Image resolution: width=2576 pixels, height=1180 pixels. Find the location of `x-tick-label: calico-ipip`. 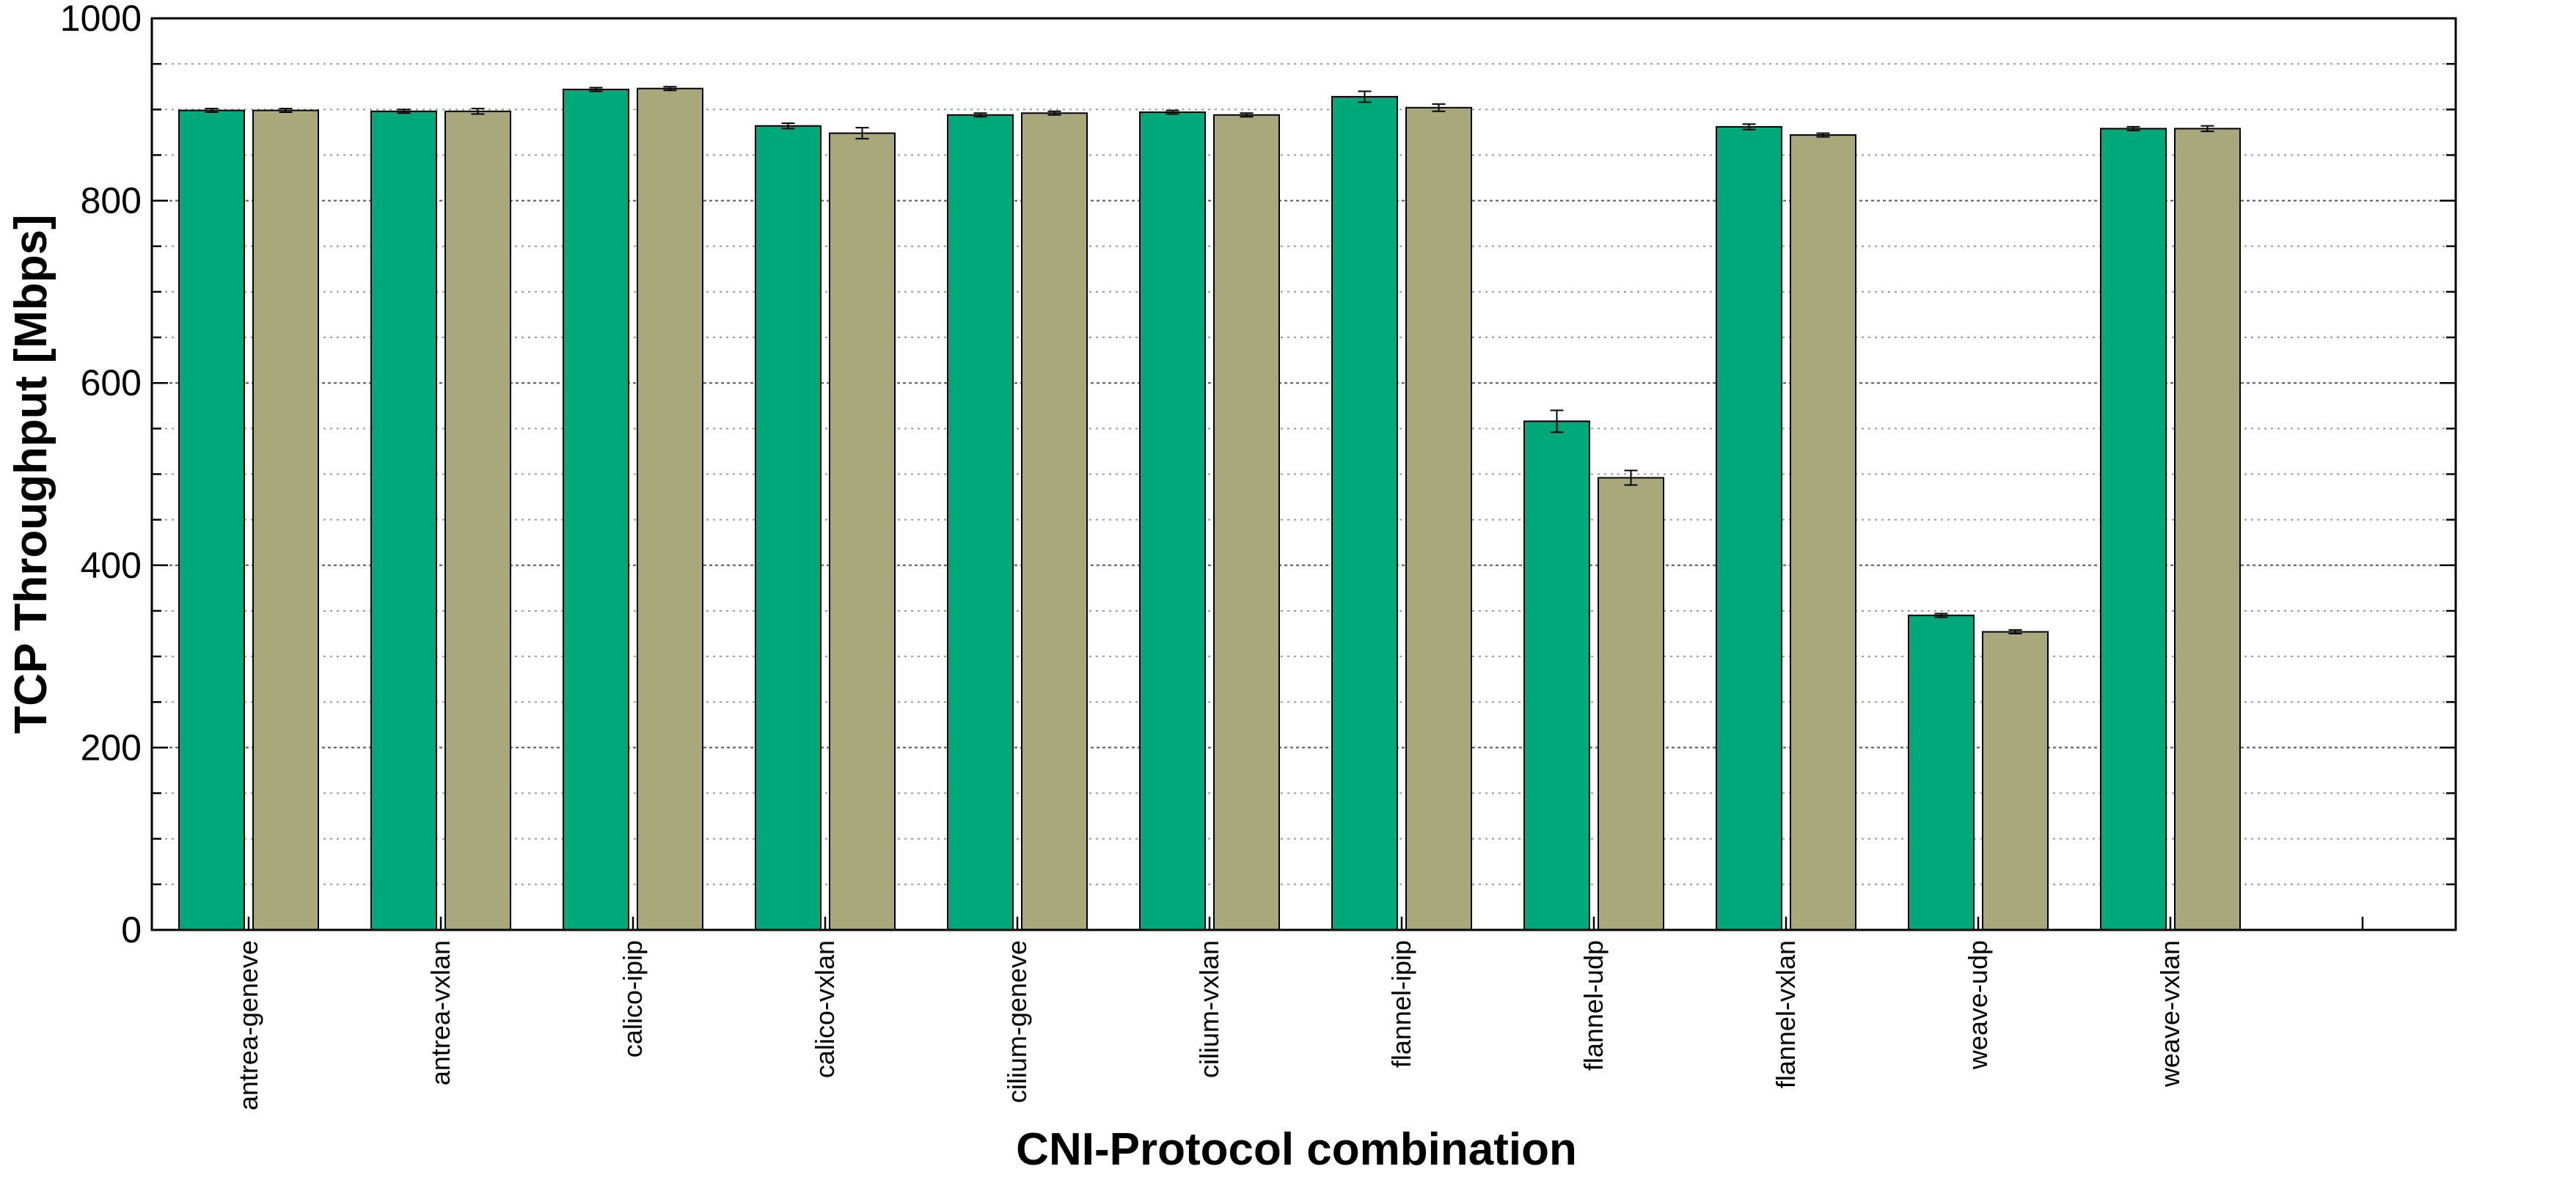

x-tick-label: calico-ipip is located at coordinates (633, 999).